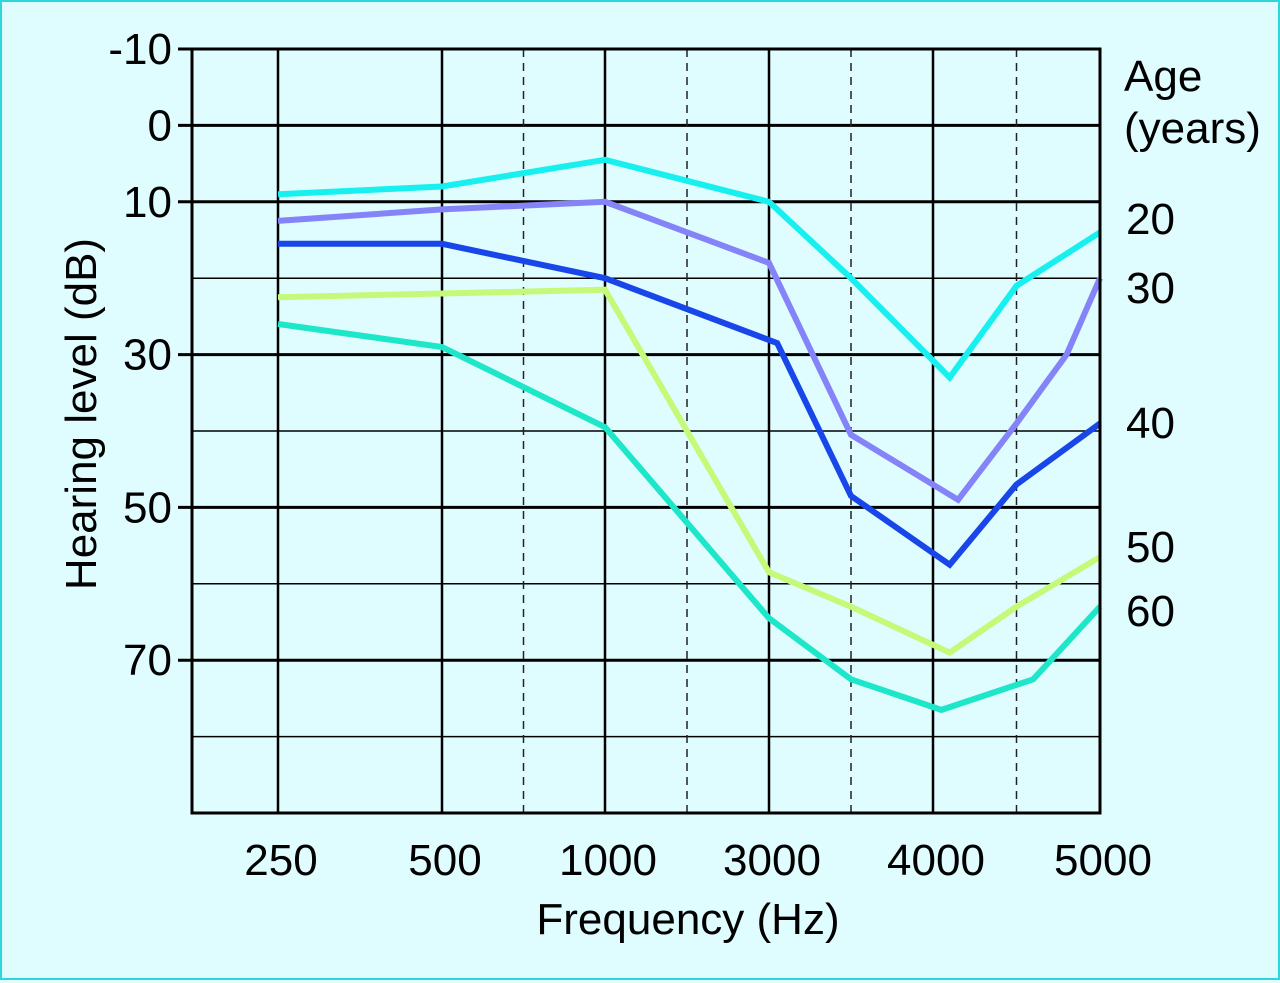 Image resolution: width=1280 pixels, height=983 pixels. What do you see at coordinates (147, 660) in the screenshot?
I see `y-tick-label: 70` at bounding box center [147, 660].